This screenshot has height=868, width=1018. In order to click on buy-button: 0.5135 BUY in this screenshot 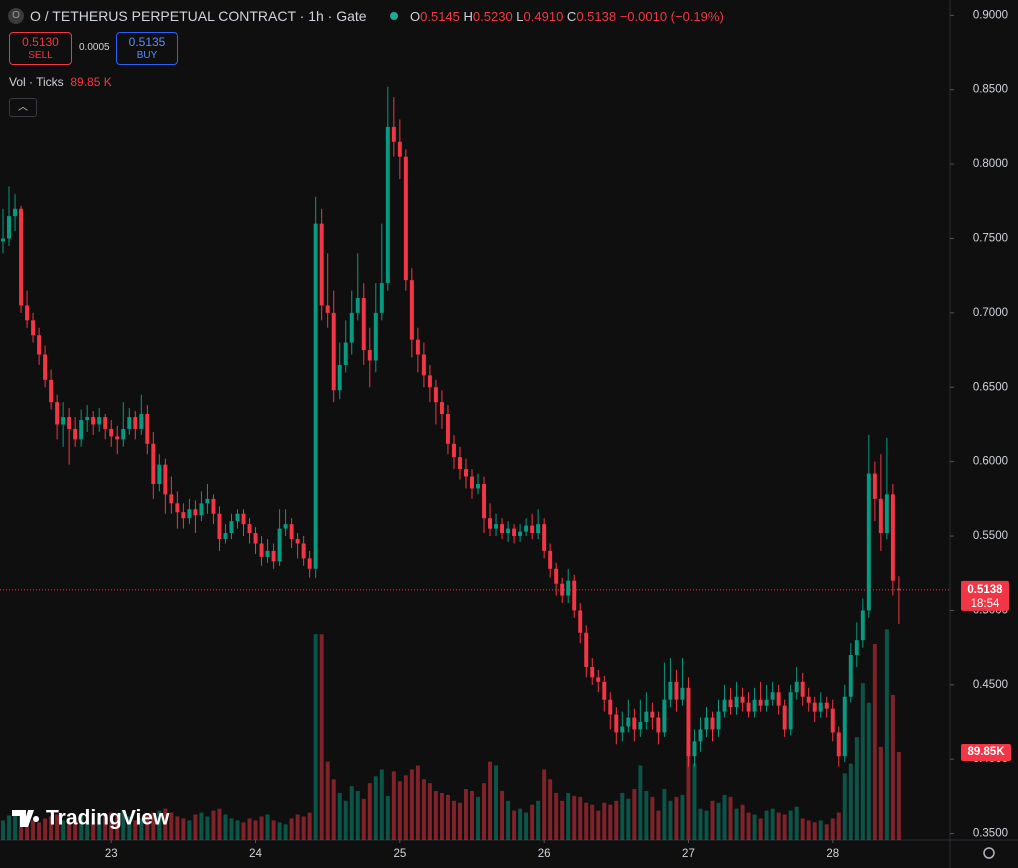, I will do `click(147, 48)`.